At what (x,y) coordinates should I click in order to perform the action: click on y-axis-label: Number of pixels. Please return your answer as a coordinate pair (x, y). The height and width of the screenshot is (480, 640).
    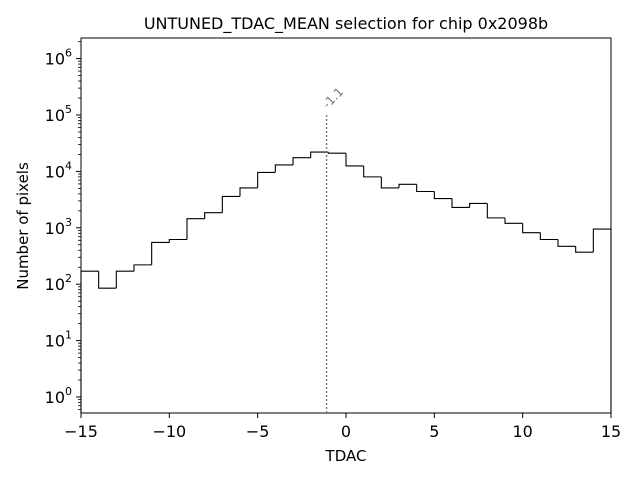
    Looking at the image, I should click on (23, 226).